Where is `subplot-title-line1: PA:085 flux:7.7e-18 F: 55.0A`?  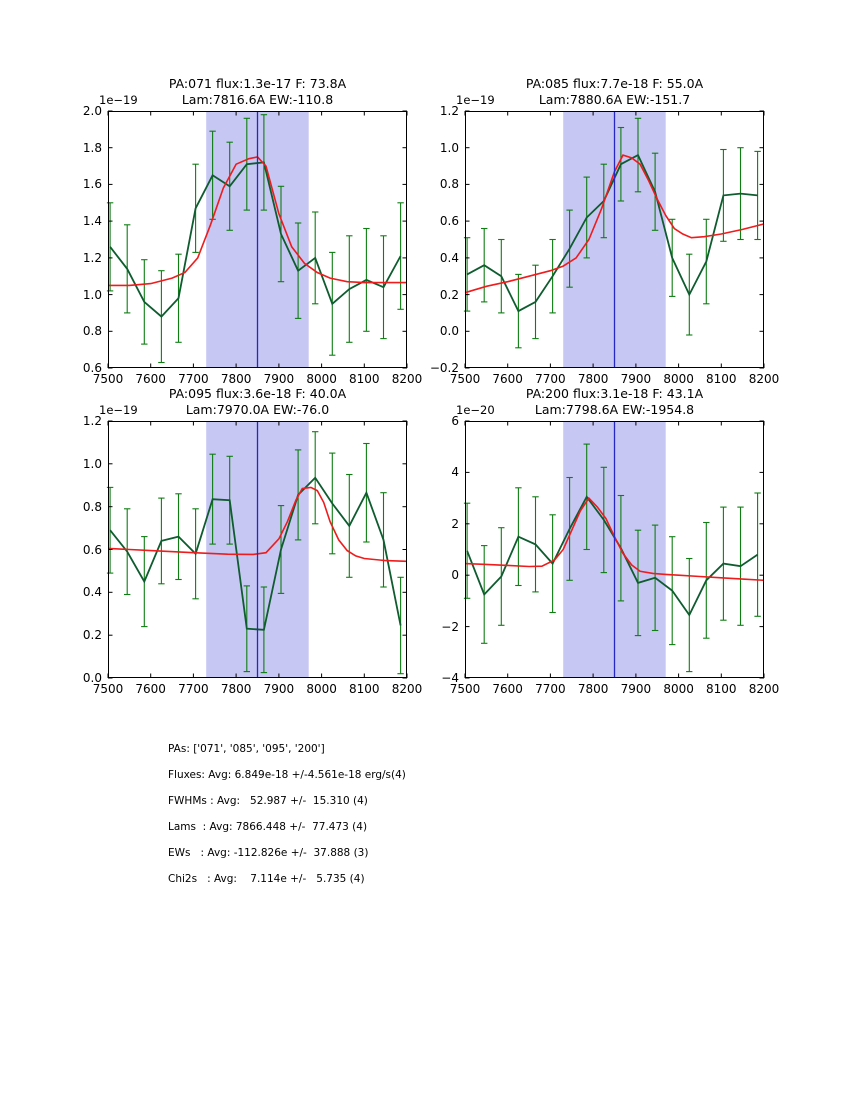
subplot-title-line1: PA:085 flux:7.7e-18 F: 55.0A is located at coordinates (614, 83).